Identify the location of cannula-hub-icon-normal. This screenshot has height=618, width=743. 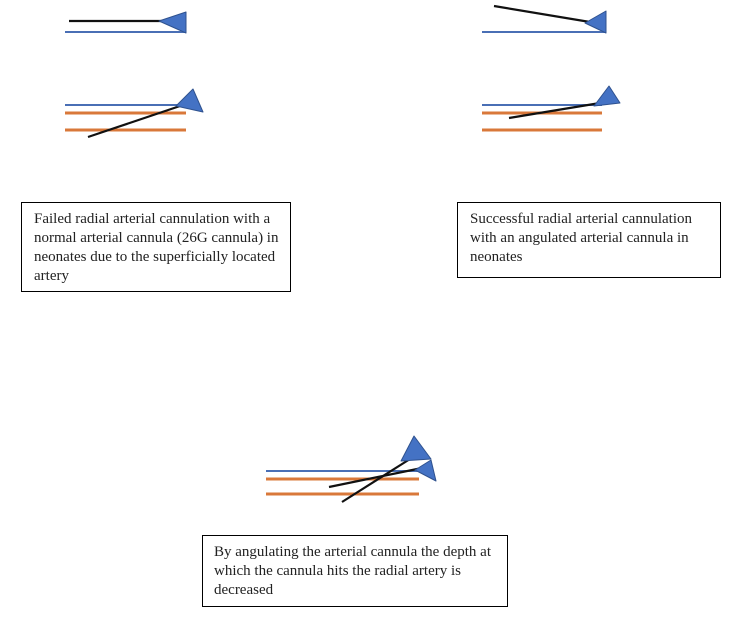
(416, 448).